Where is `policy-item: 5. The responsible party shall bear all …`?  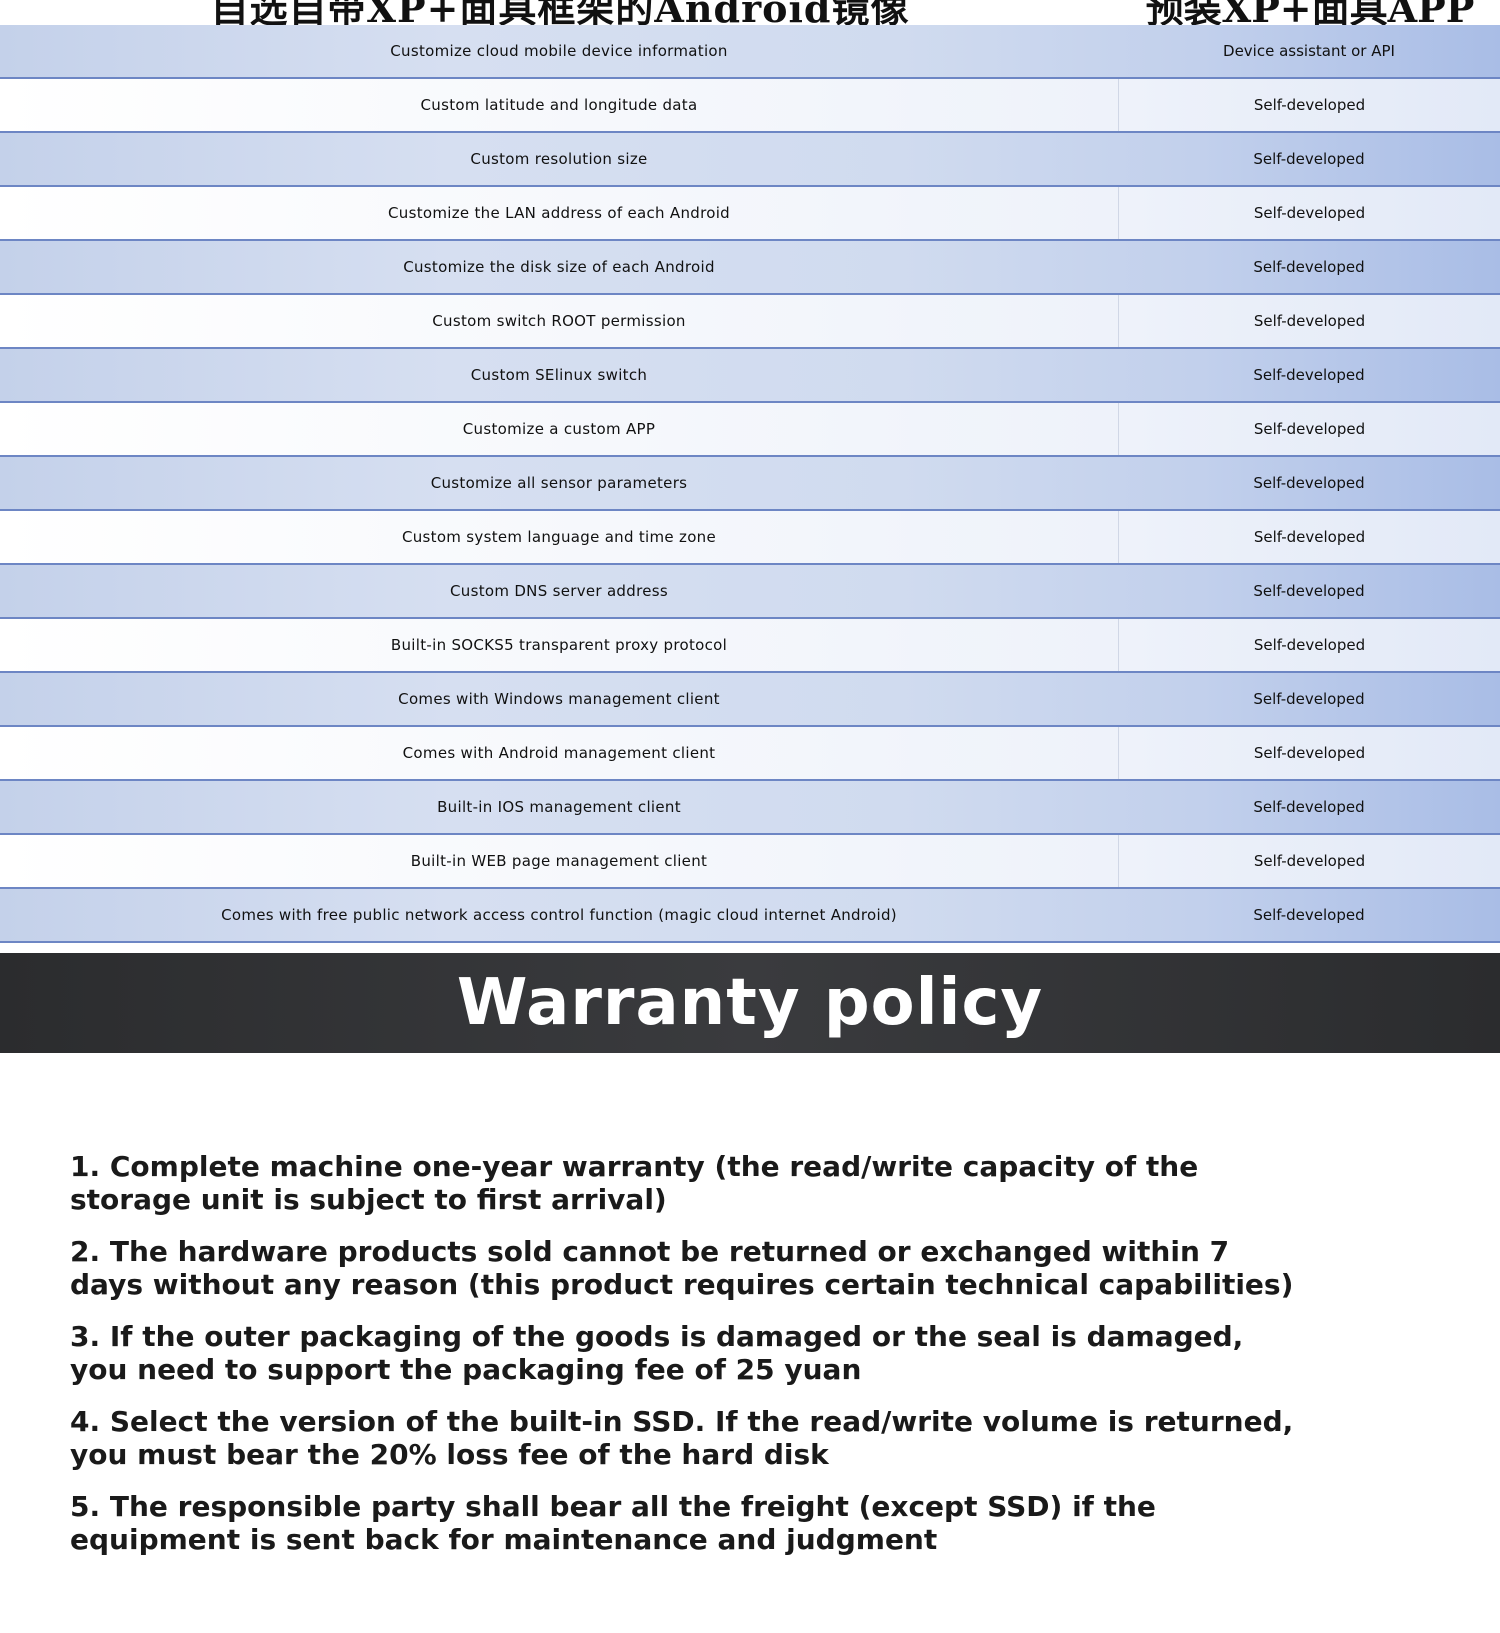
policy-item: 5. The responsible party shall bear all … is located at coordinates (613, 1523).